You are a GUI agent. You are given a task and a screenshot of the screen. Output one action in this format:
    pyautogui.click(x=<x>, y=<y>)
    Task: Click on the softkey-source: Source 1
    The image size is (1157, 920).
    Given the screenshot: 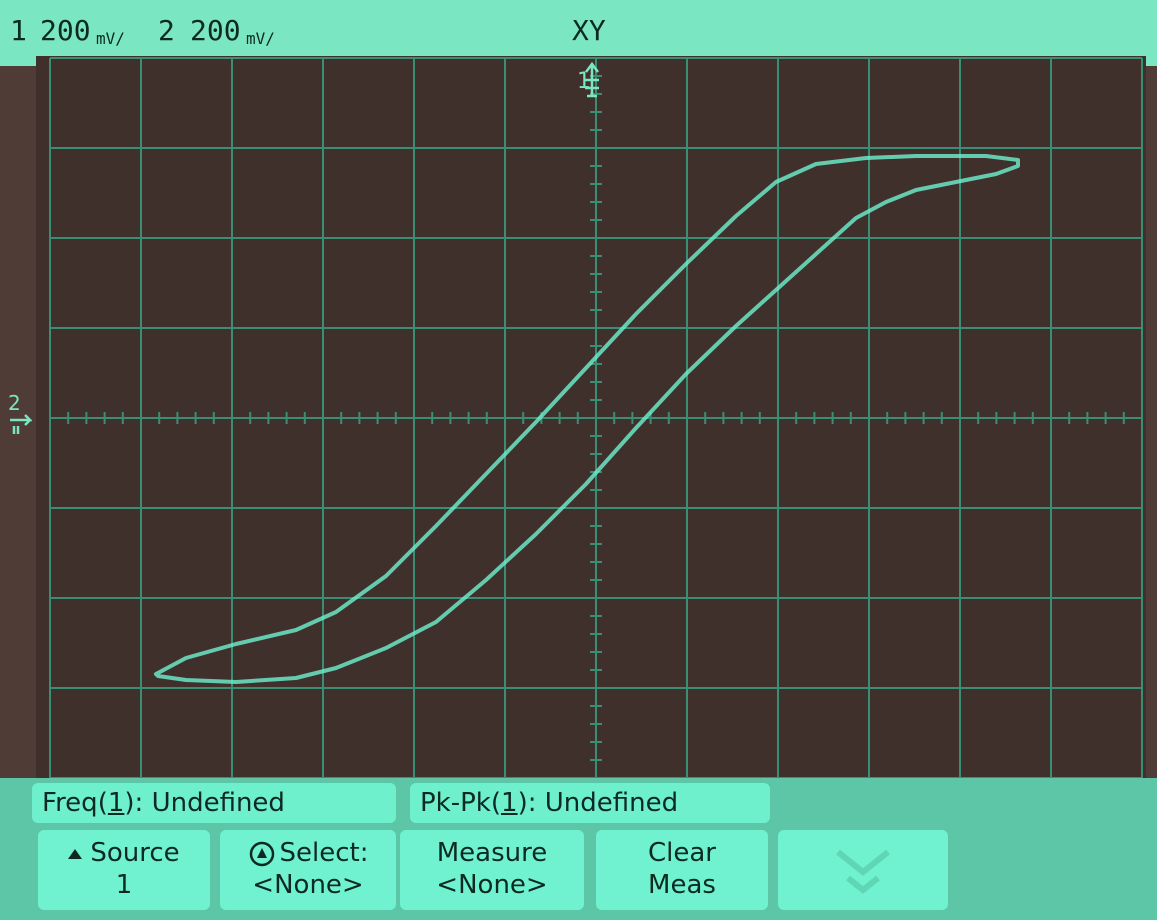 What is the action you would take?
    pyautogui.click(x=124, y=870)
    